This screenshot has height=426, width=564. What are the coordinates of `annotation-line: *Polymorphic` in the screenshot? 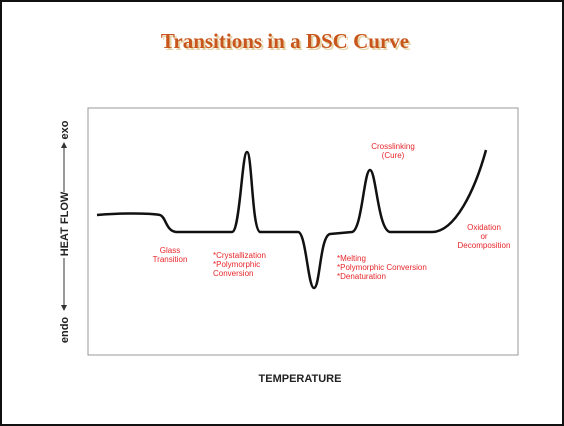 It's located at (236, 264).